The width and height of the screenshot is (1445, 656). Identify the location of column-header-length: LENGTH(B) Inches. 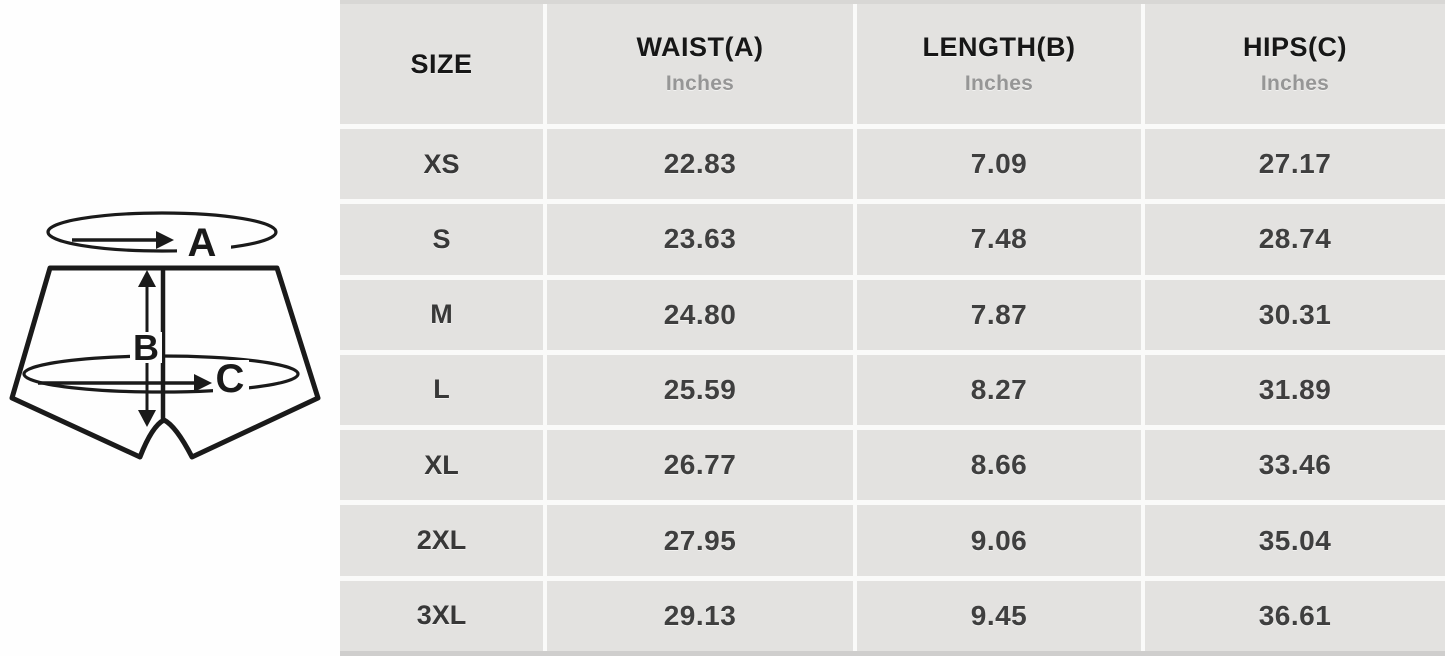
(999, 64).